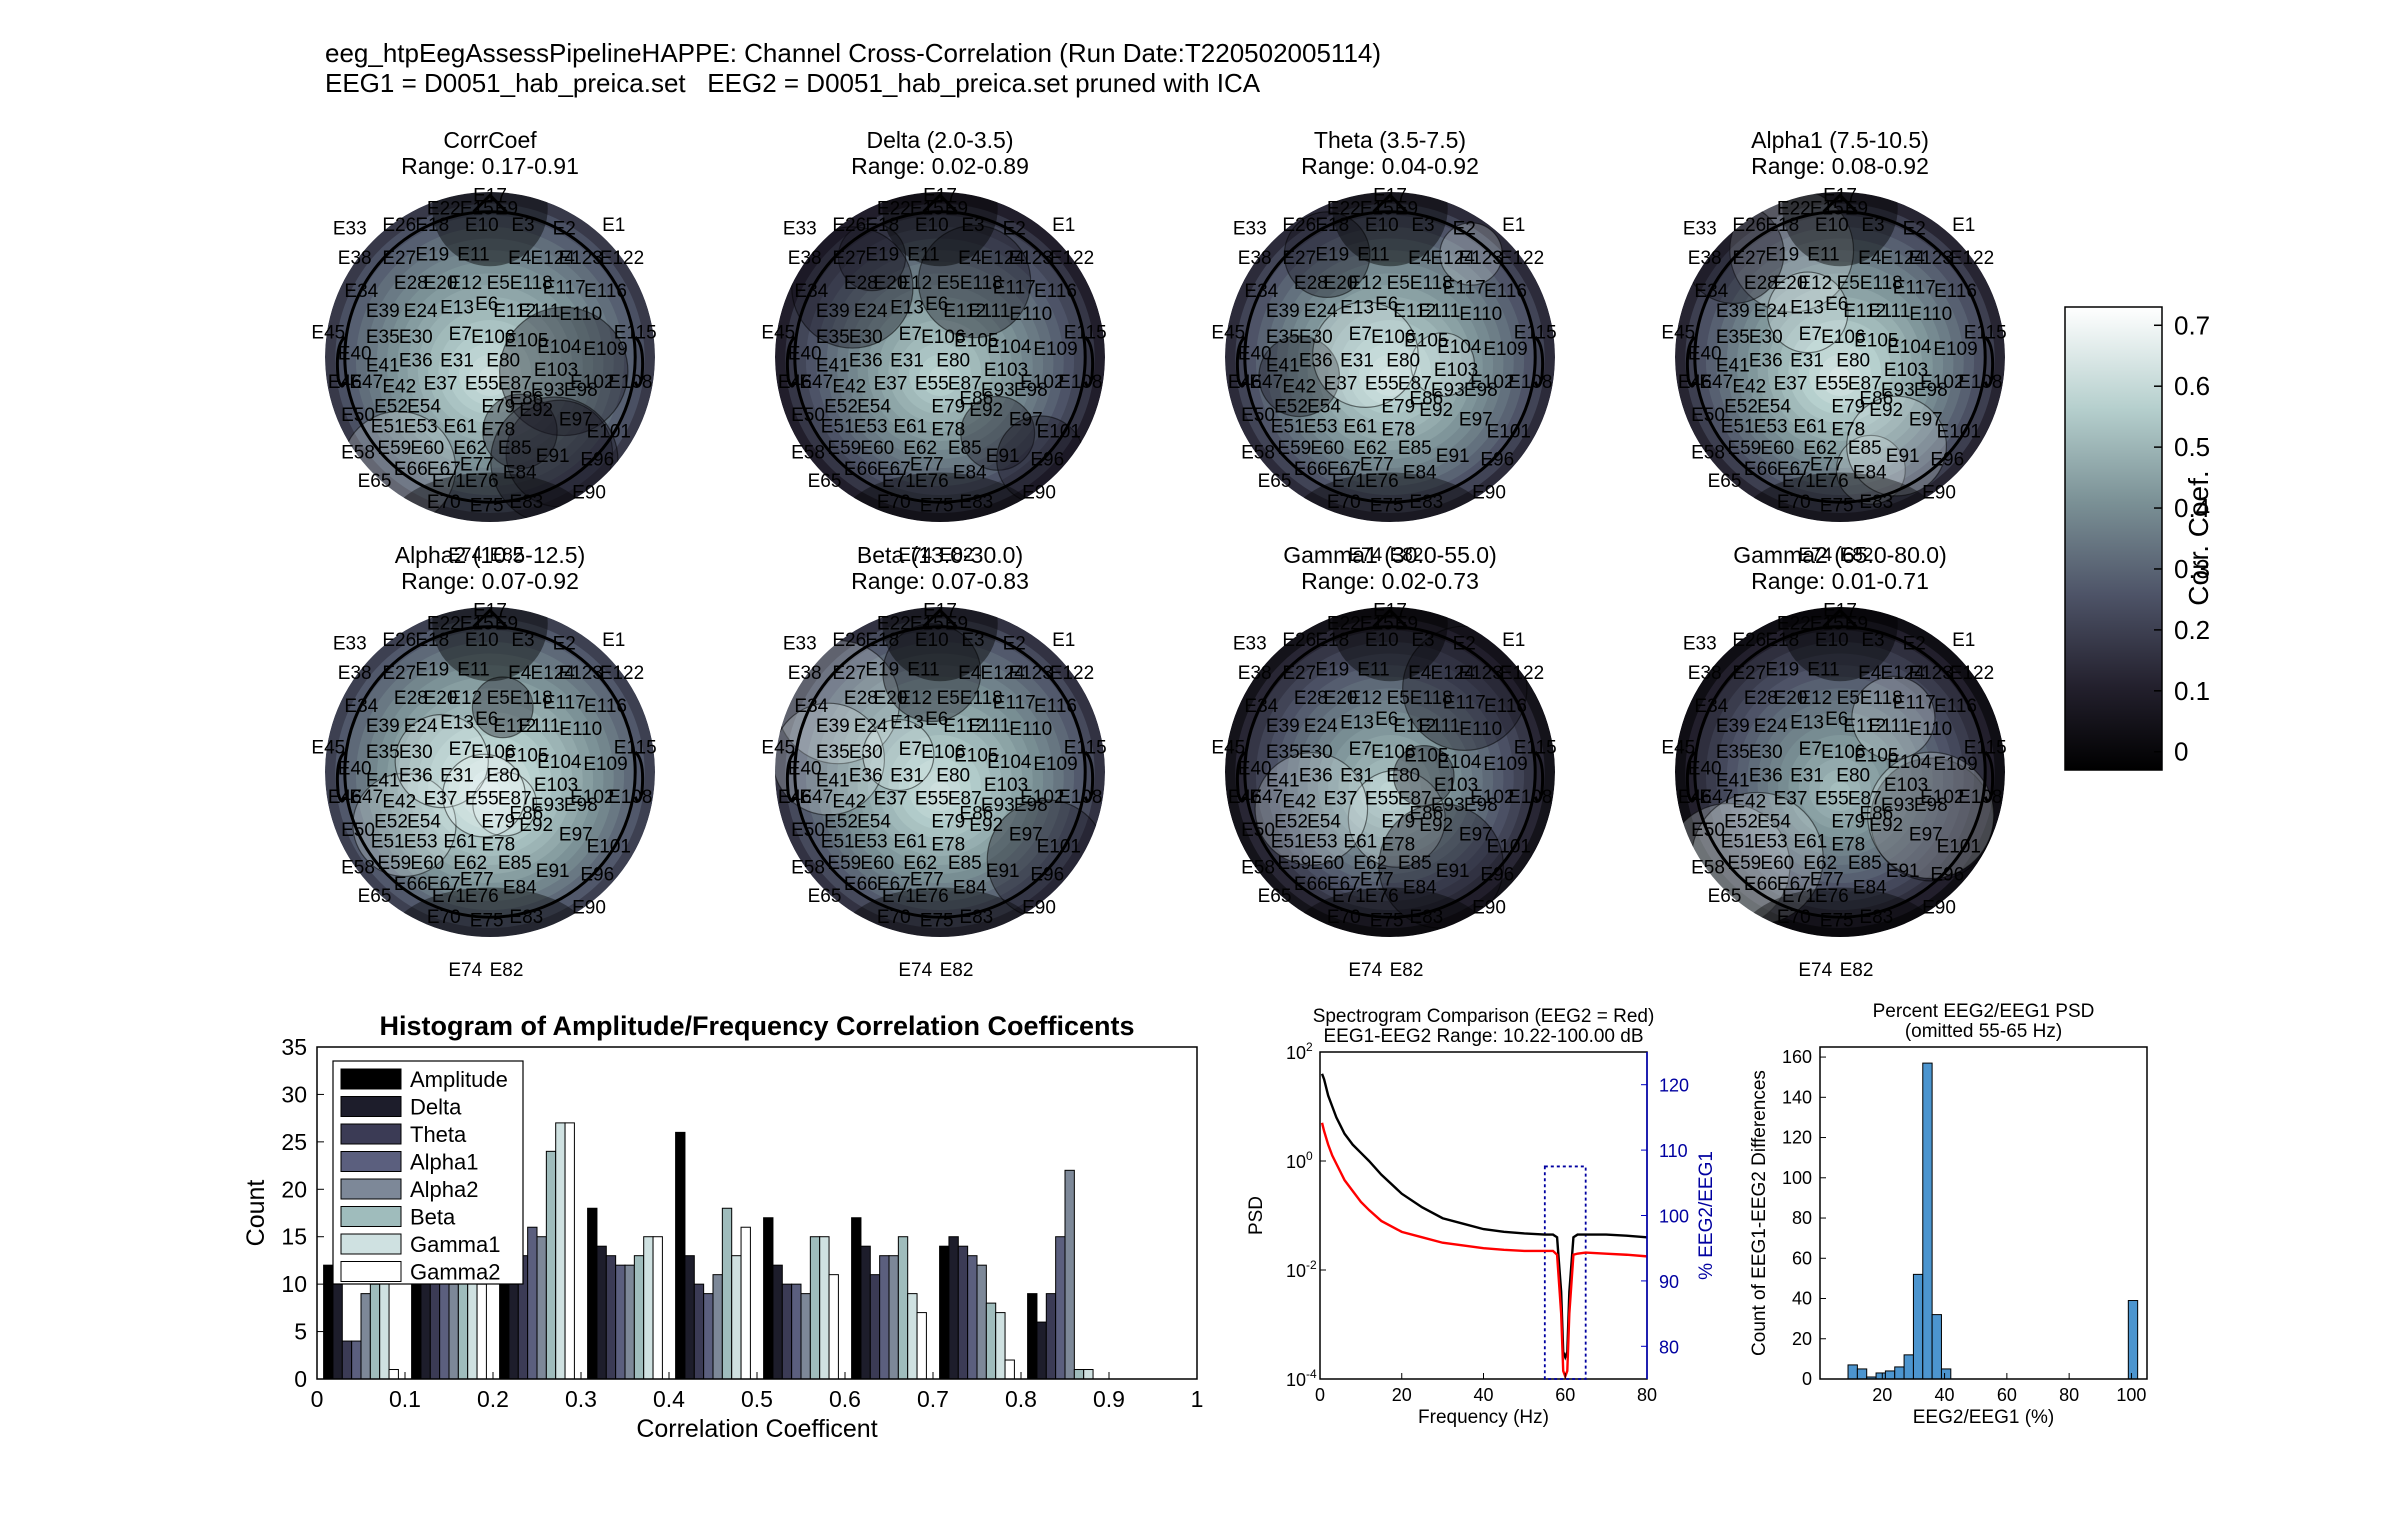  Describe the element at coordinates (490, 581) in the screenshot. I see `topoplot-range: Range: 0.07-0.92` at that location.